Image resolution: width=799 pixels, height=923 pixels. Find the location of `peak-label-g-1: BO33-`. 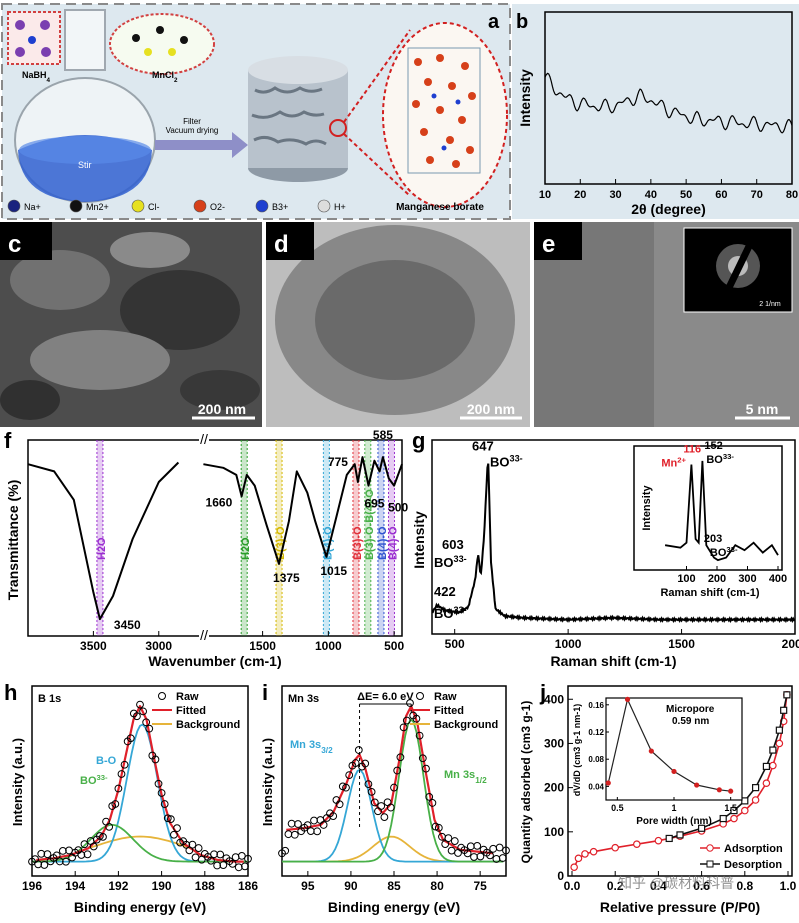

peak-label-g-1: BO33- is located at coordinates (506, 461).